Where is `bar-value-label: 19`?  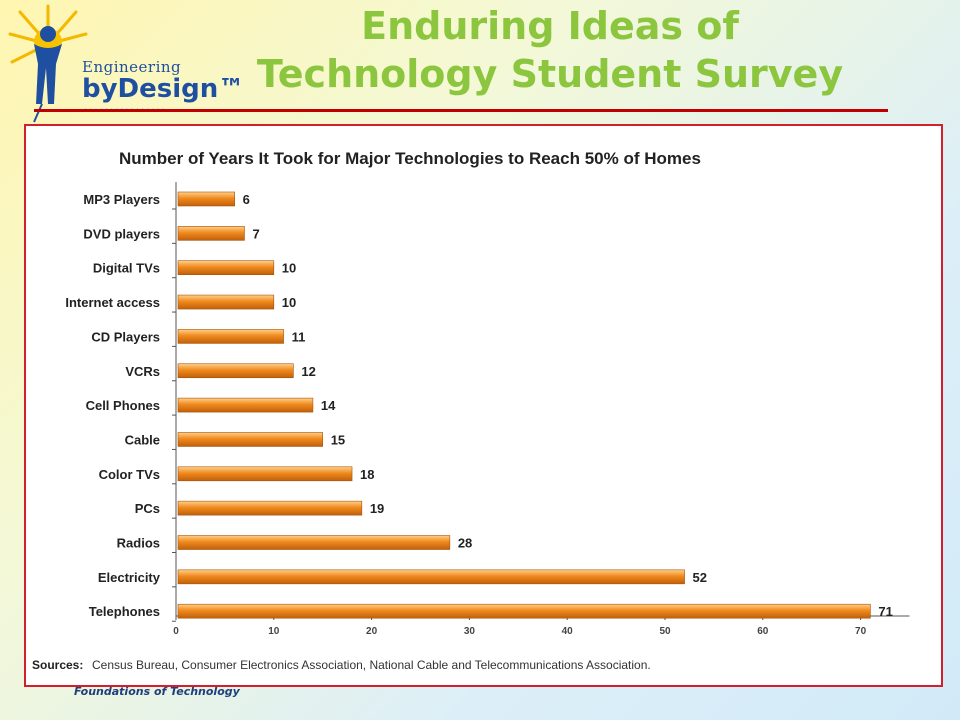 bar-value-label: 19 is located at coordinates (377, 508).